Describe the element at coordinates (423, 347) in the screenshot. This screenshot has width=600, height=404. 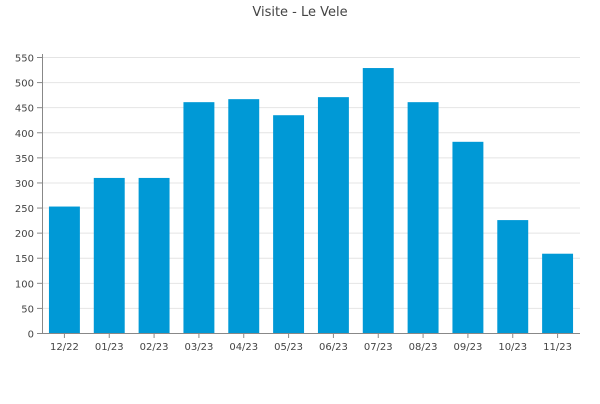
I see `x-tick-label: 08/23` at that location.